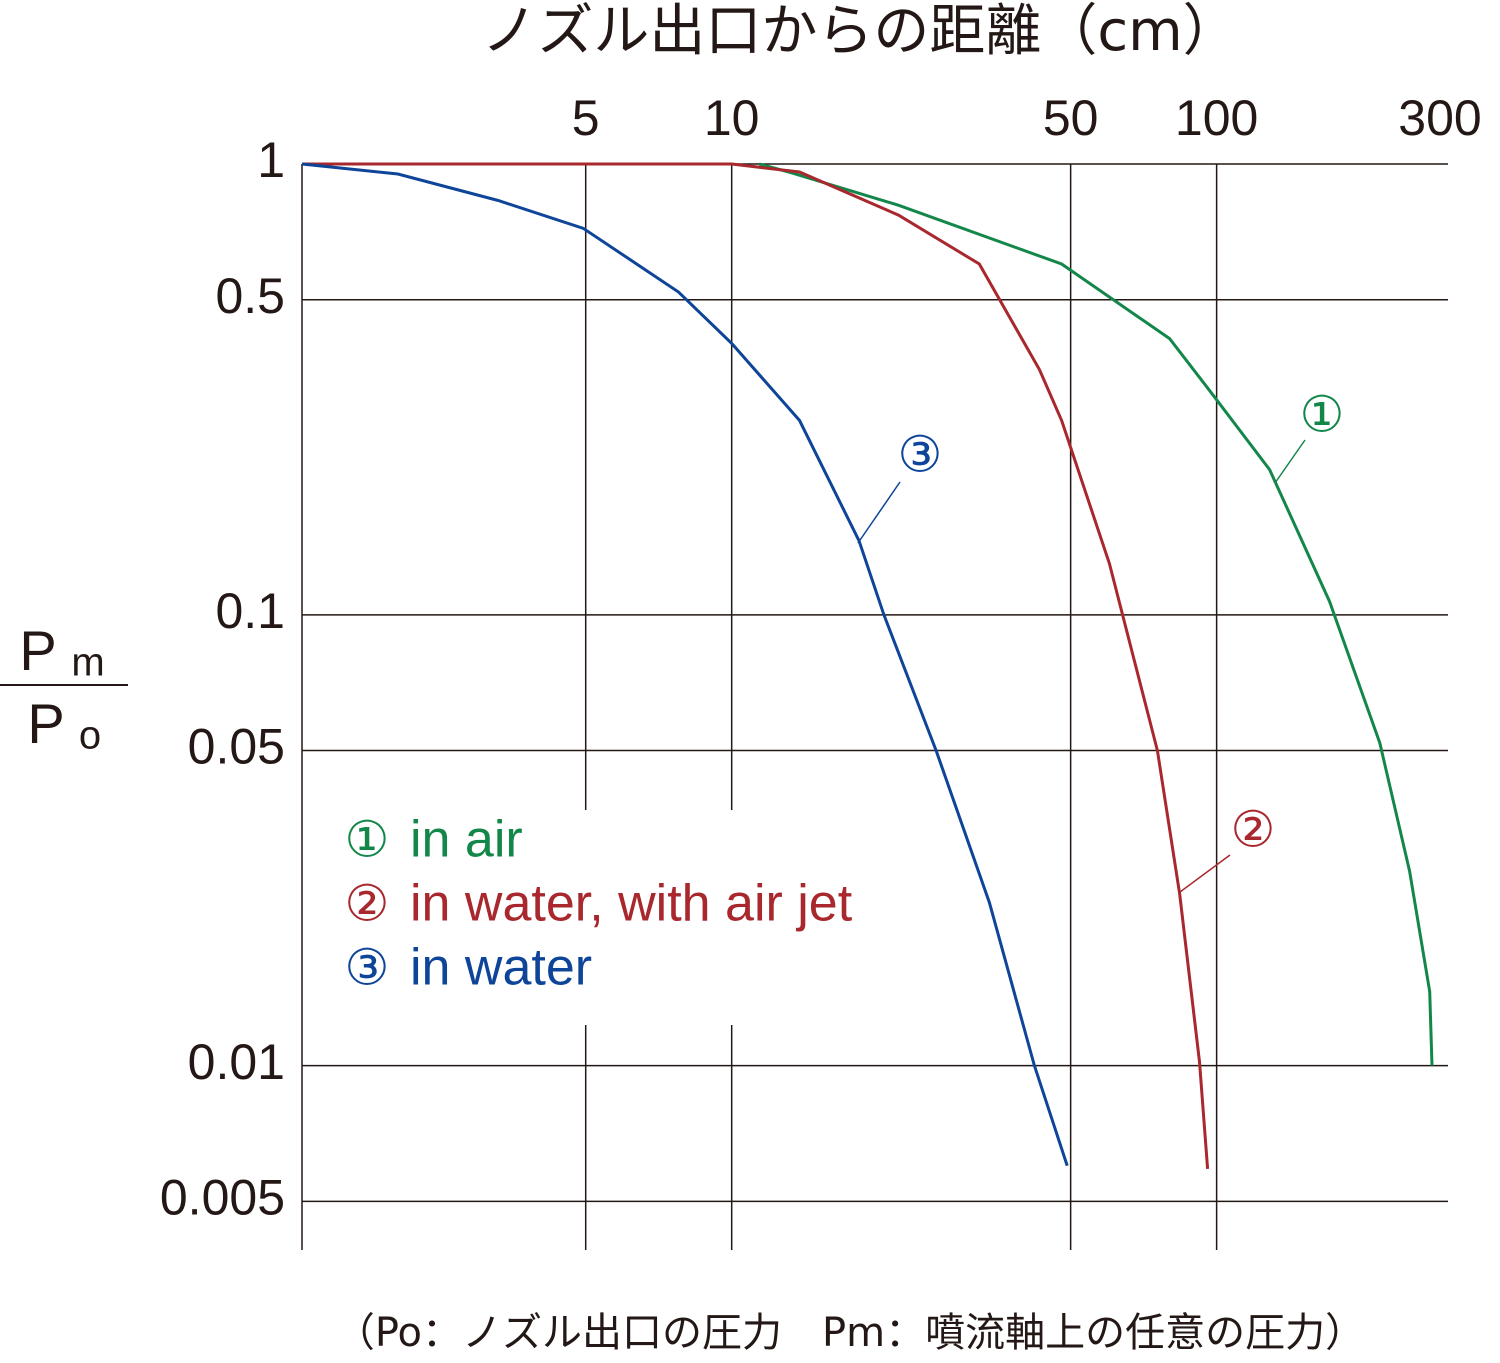  What do you see at coordinates (501, 968) in the screenshot?
I see `legend-label: in water` at bounding box center [501, 968].